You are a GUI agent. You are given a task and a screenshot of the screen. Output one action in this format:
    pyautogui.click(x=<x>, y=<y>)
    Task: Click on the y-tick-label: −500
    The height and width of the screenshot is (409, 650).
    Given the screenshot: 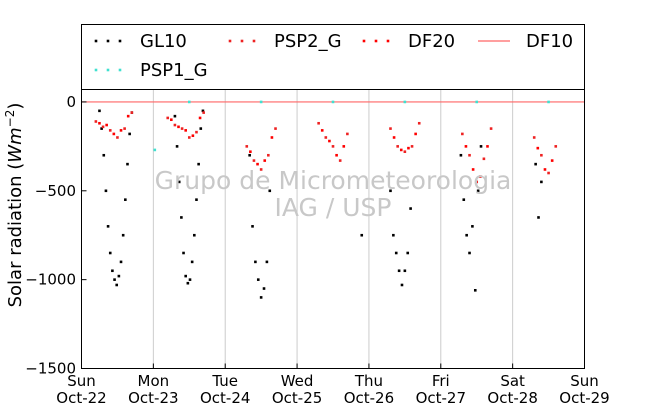 What is the action you would take?
    pyautogui.click(x=55, y=191)
    